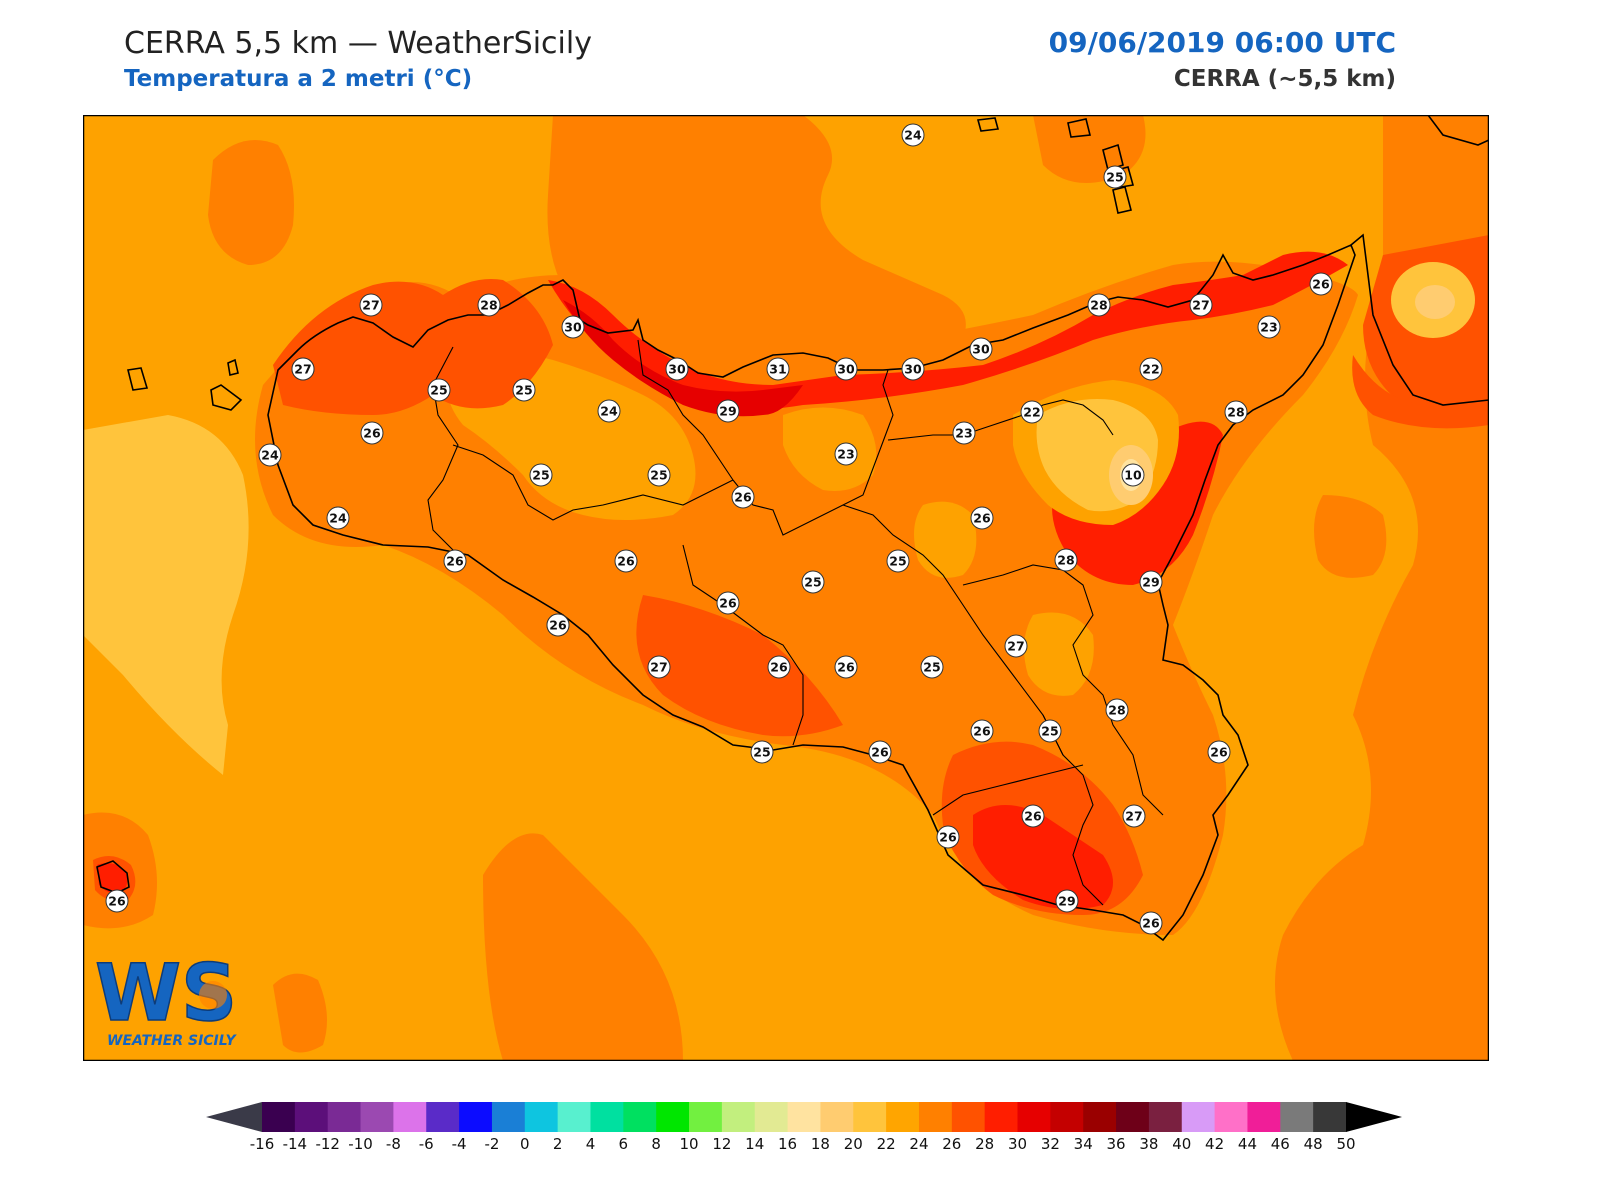  What do you see at coordinates (360, 1144) in the screenshot?
I see `colorbar-tick-label: -10` at bounding box center [360, 1144].